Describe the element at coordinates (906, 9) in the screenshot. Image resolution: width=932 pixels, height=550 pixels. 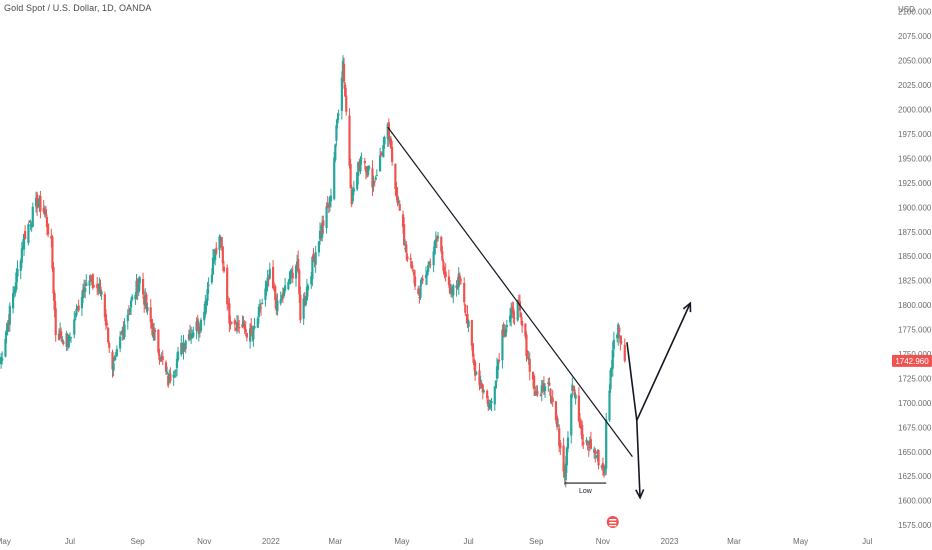
I see `price-unit-label: USD` at that location.